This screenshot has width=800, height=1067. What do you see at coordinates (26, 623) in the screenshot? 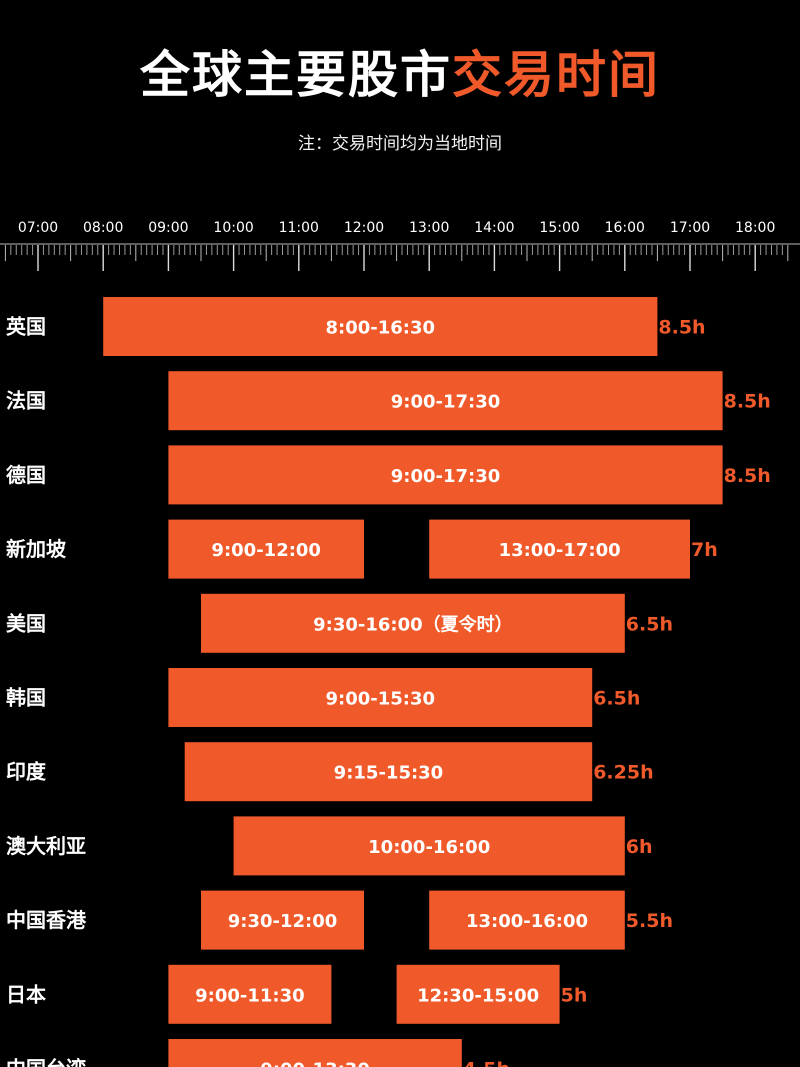
I see `country-label: 美国` at bounding box center [26, 623].